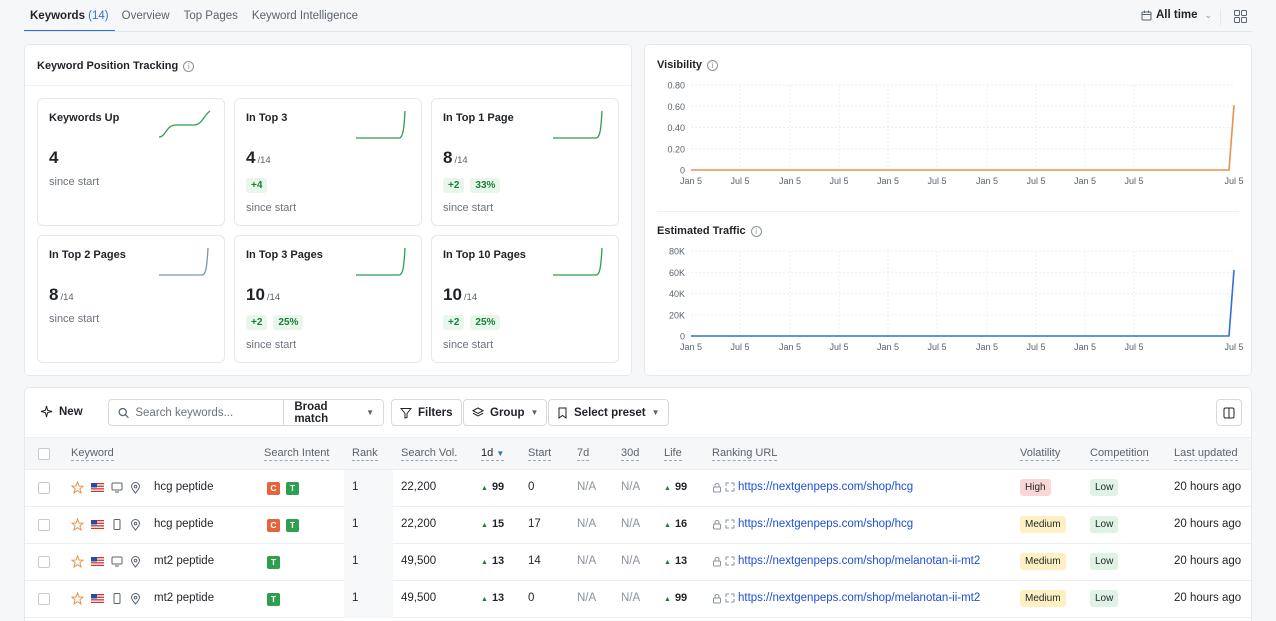 The width and height of the screenshot is (1276, 621). I want to click on stat-change-chip: +2, so click(257, 322).